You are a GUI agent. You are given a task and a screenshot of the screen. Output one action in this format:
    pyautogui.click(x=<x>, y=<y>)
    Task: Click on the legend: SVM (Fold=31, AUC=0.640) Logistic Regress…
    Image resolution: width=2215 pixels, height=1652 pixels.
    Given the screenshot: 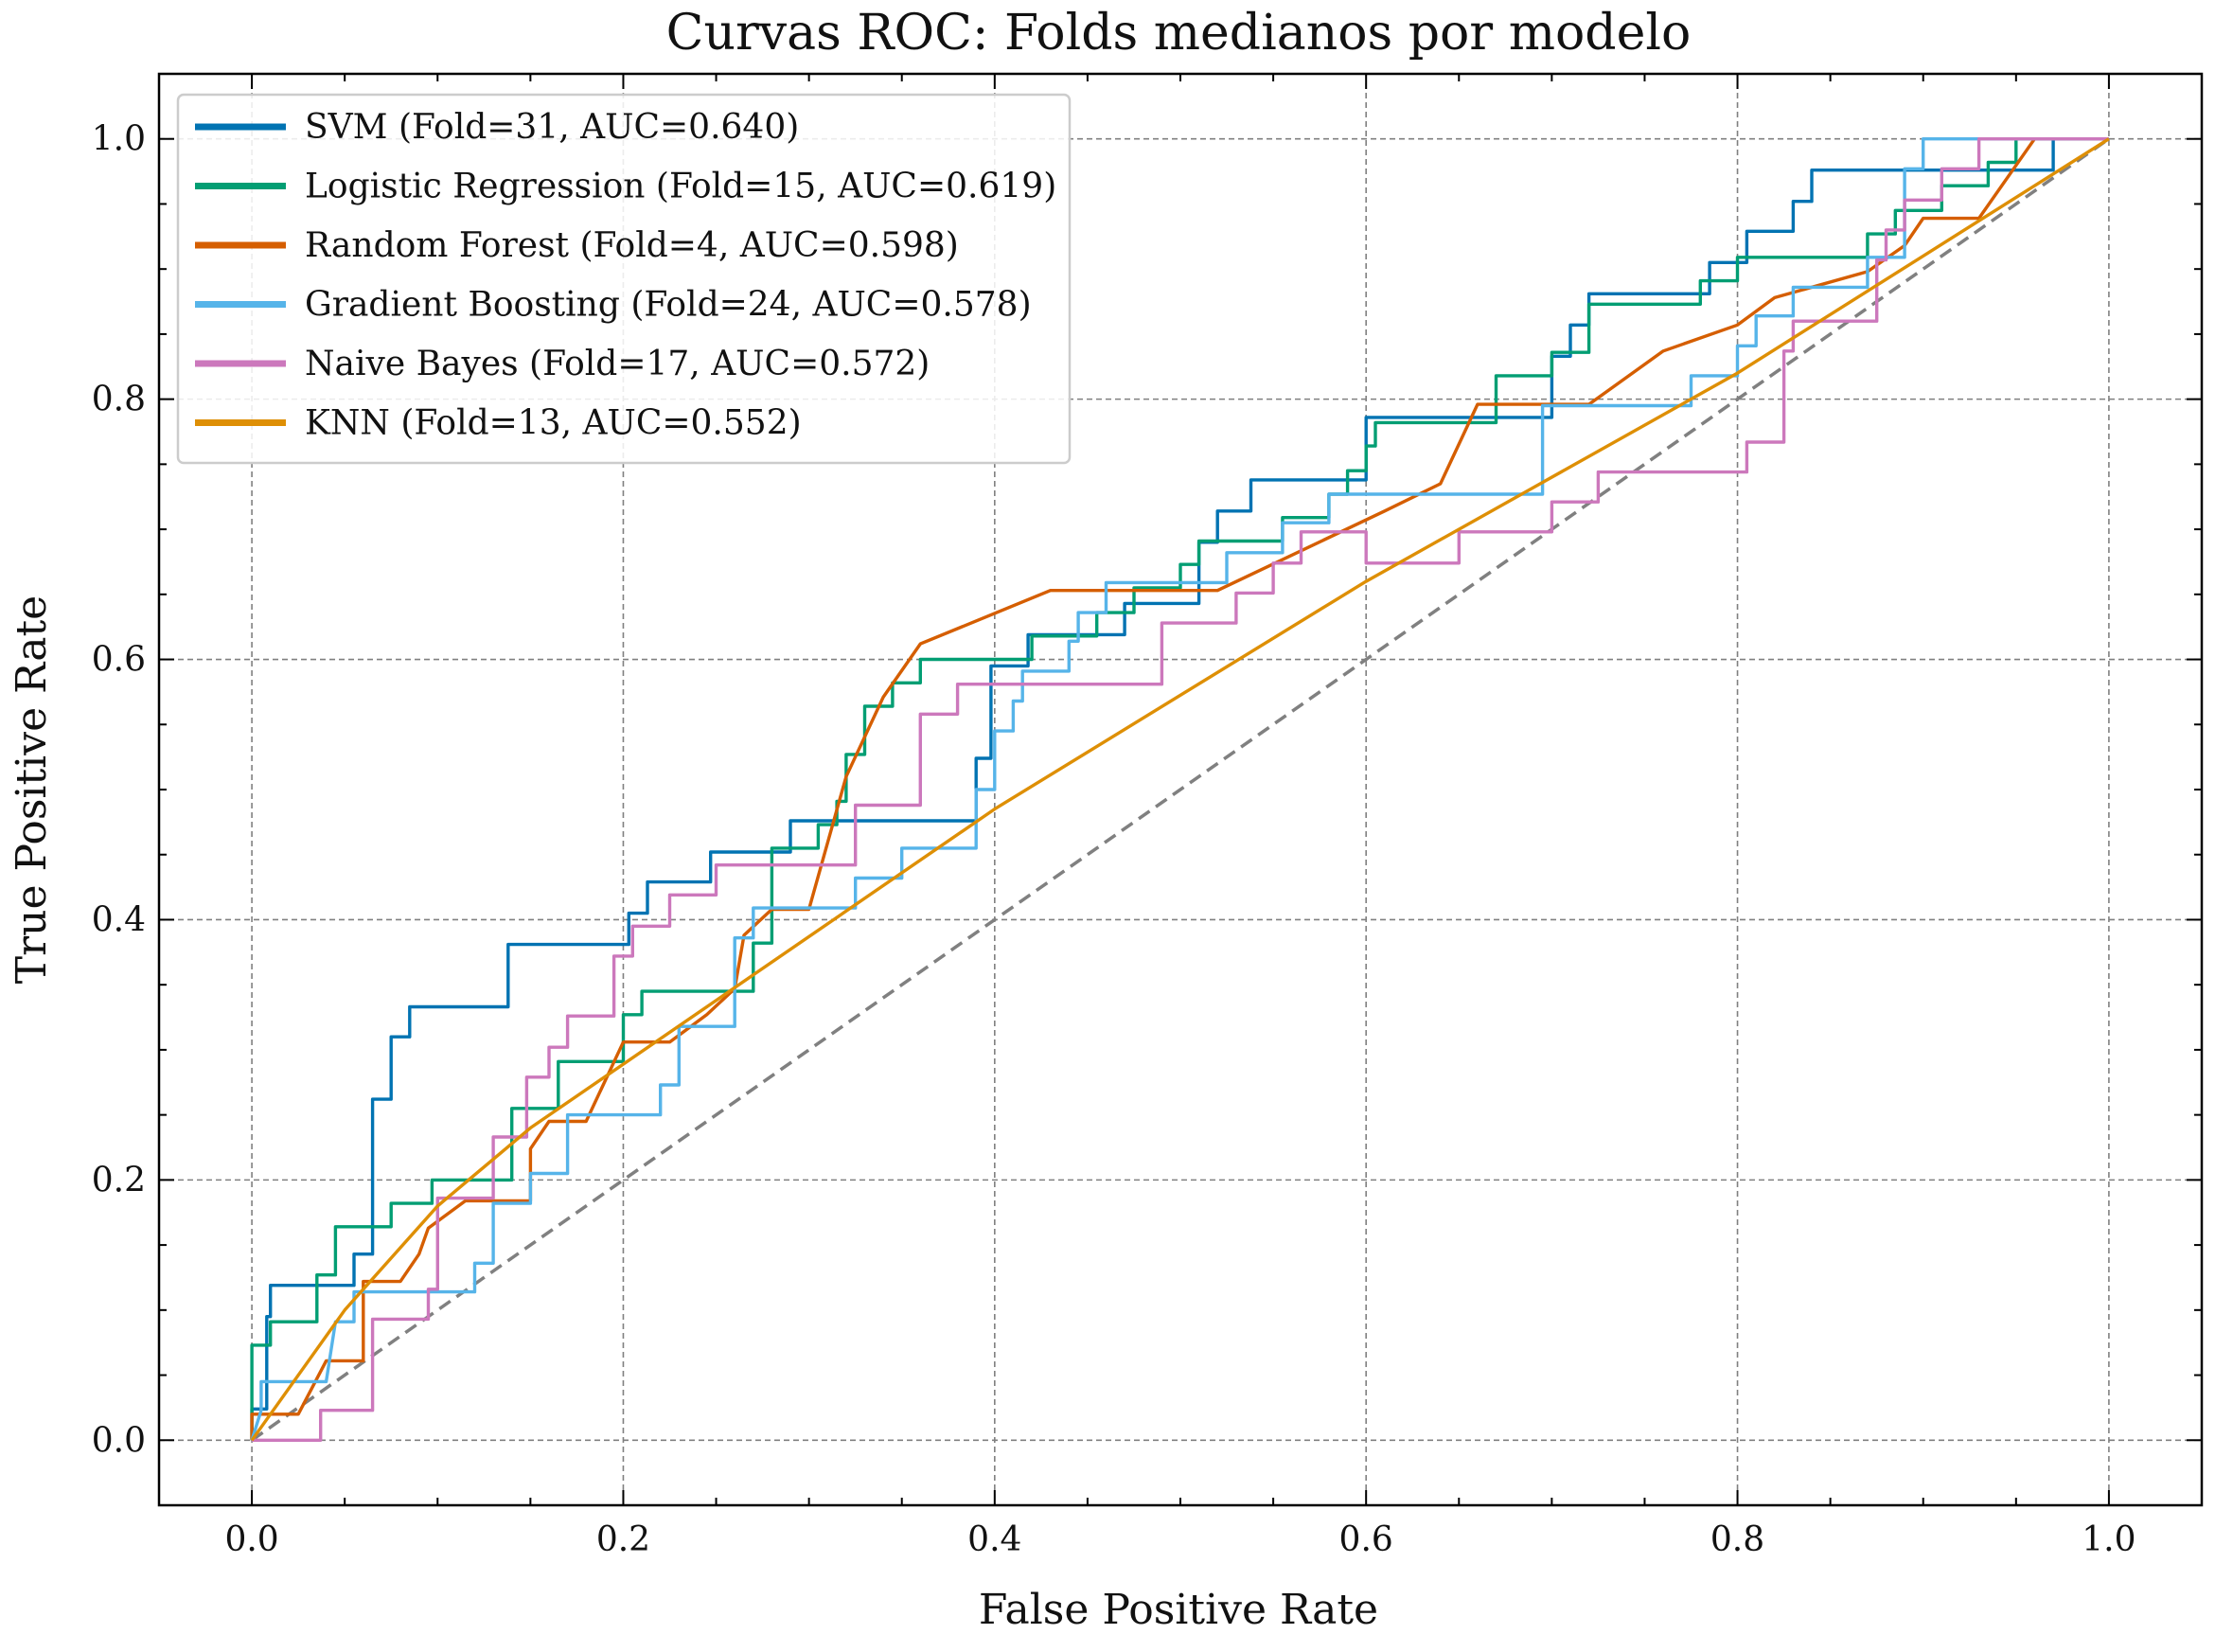 What is the action you would take?
    pyautogui.click(x=624, y=279)
    